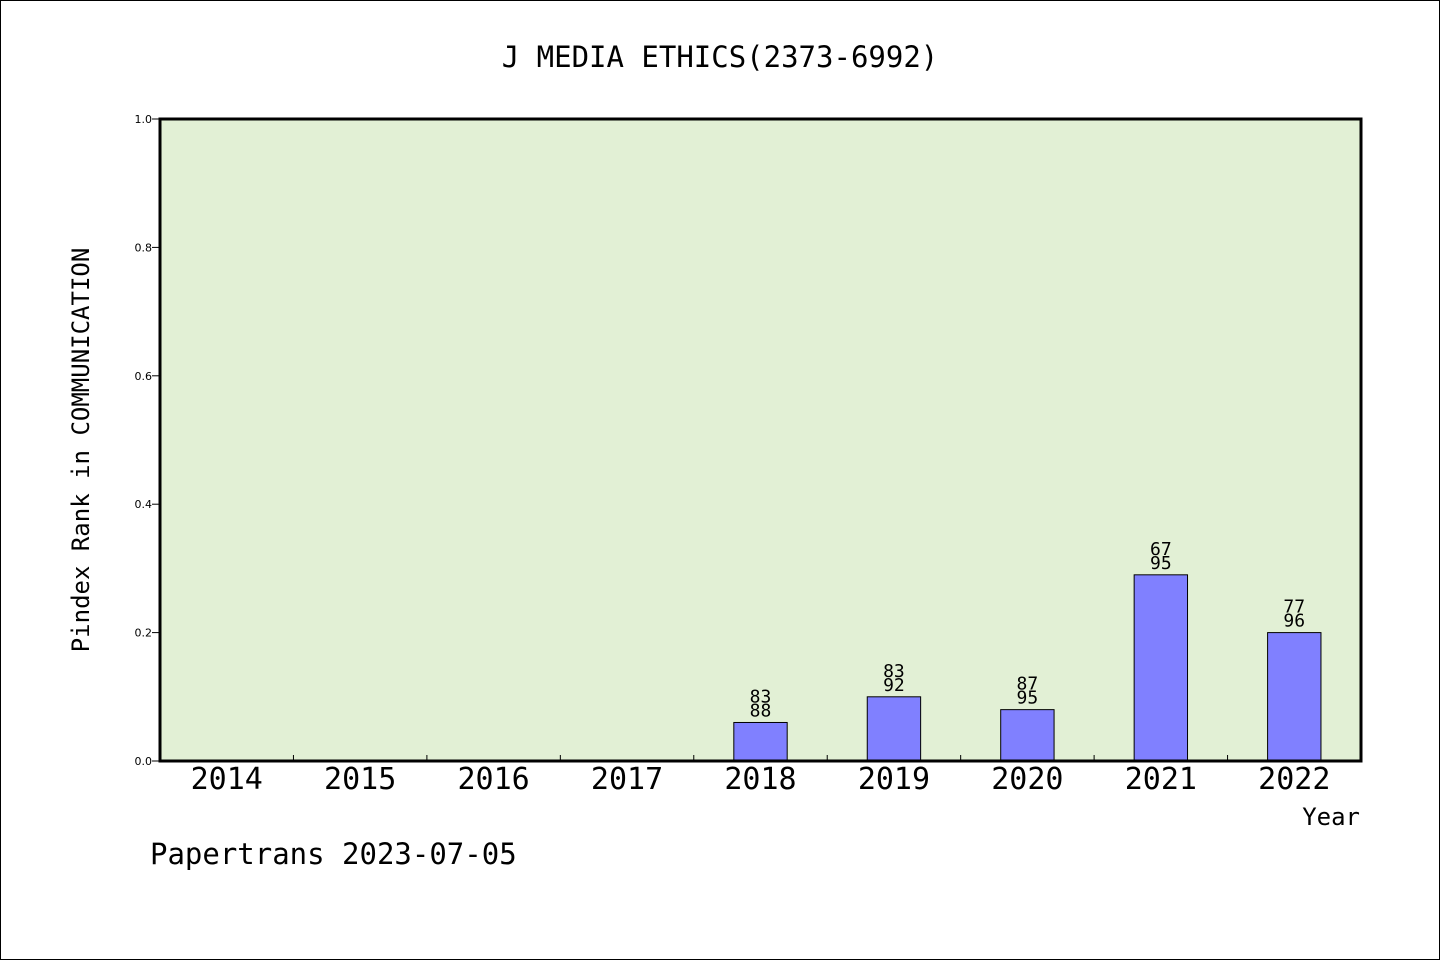 The image size is (1440, 960). Describe the element at coordinates (144, 761) in the screenshot. I see `y-tick-label: 0.0` at that location.